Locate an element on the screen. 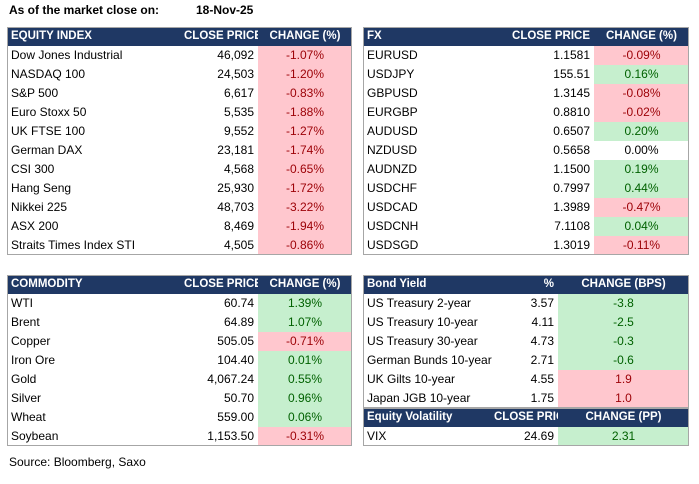 The width and height of the screenshot is (699, 484). close-value: 1.3019 is located at coordinates (571, 245).